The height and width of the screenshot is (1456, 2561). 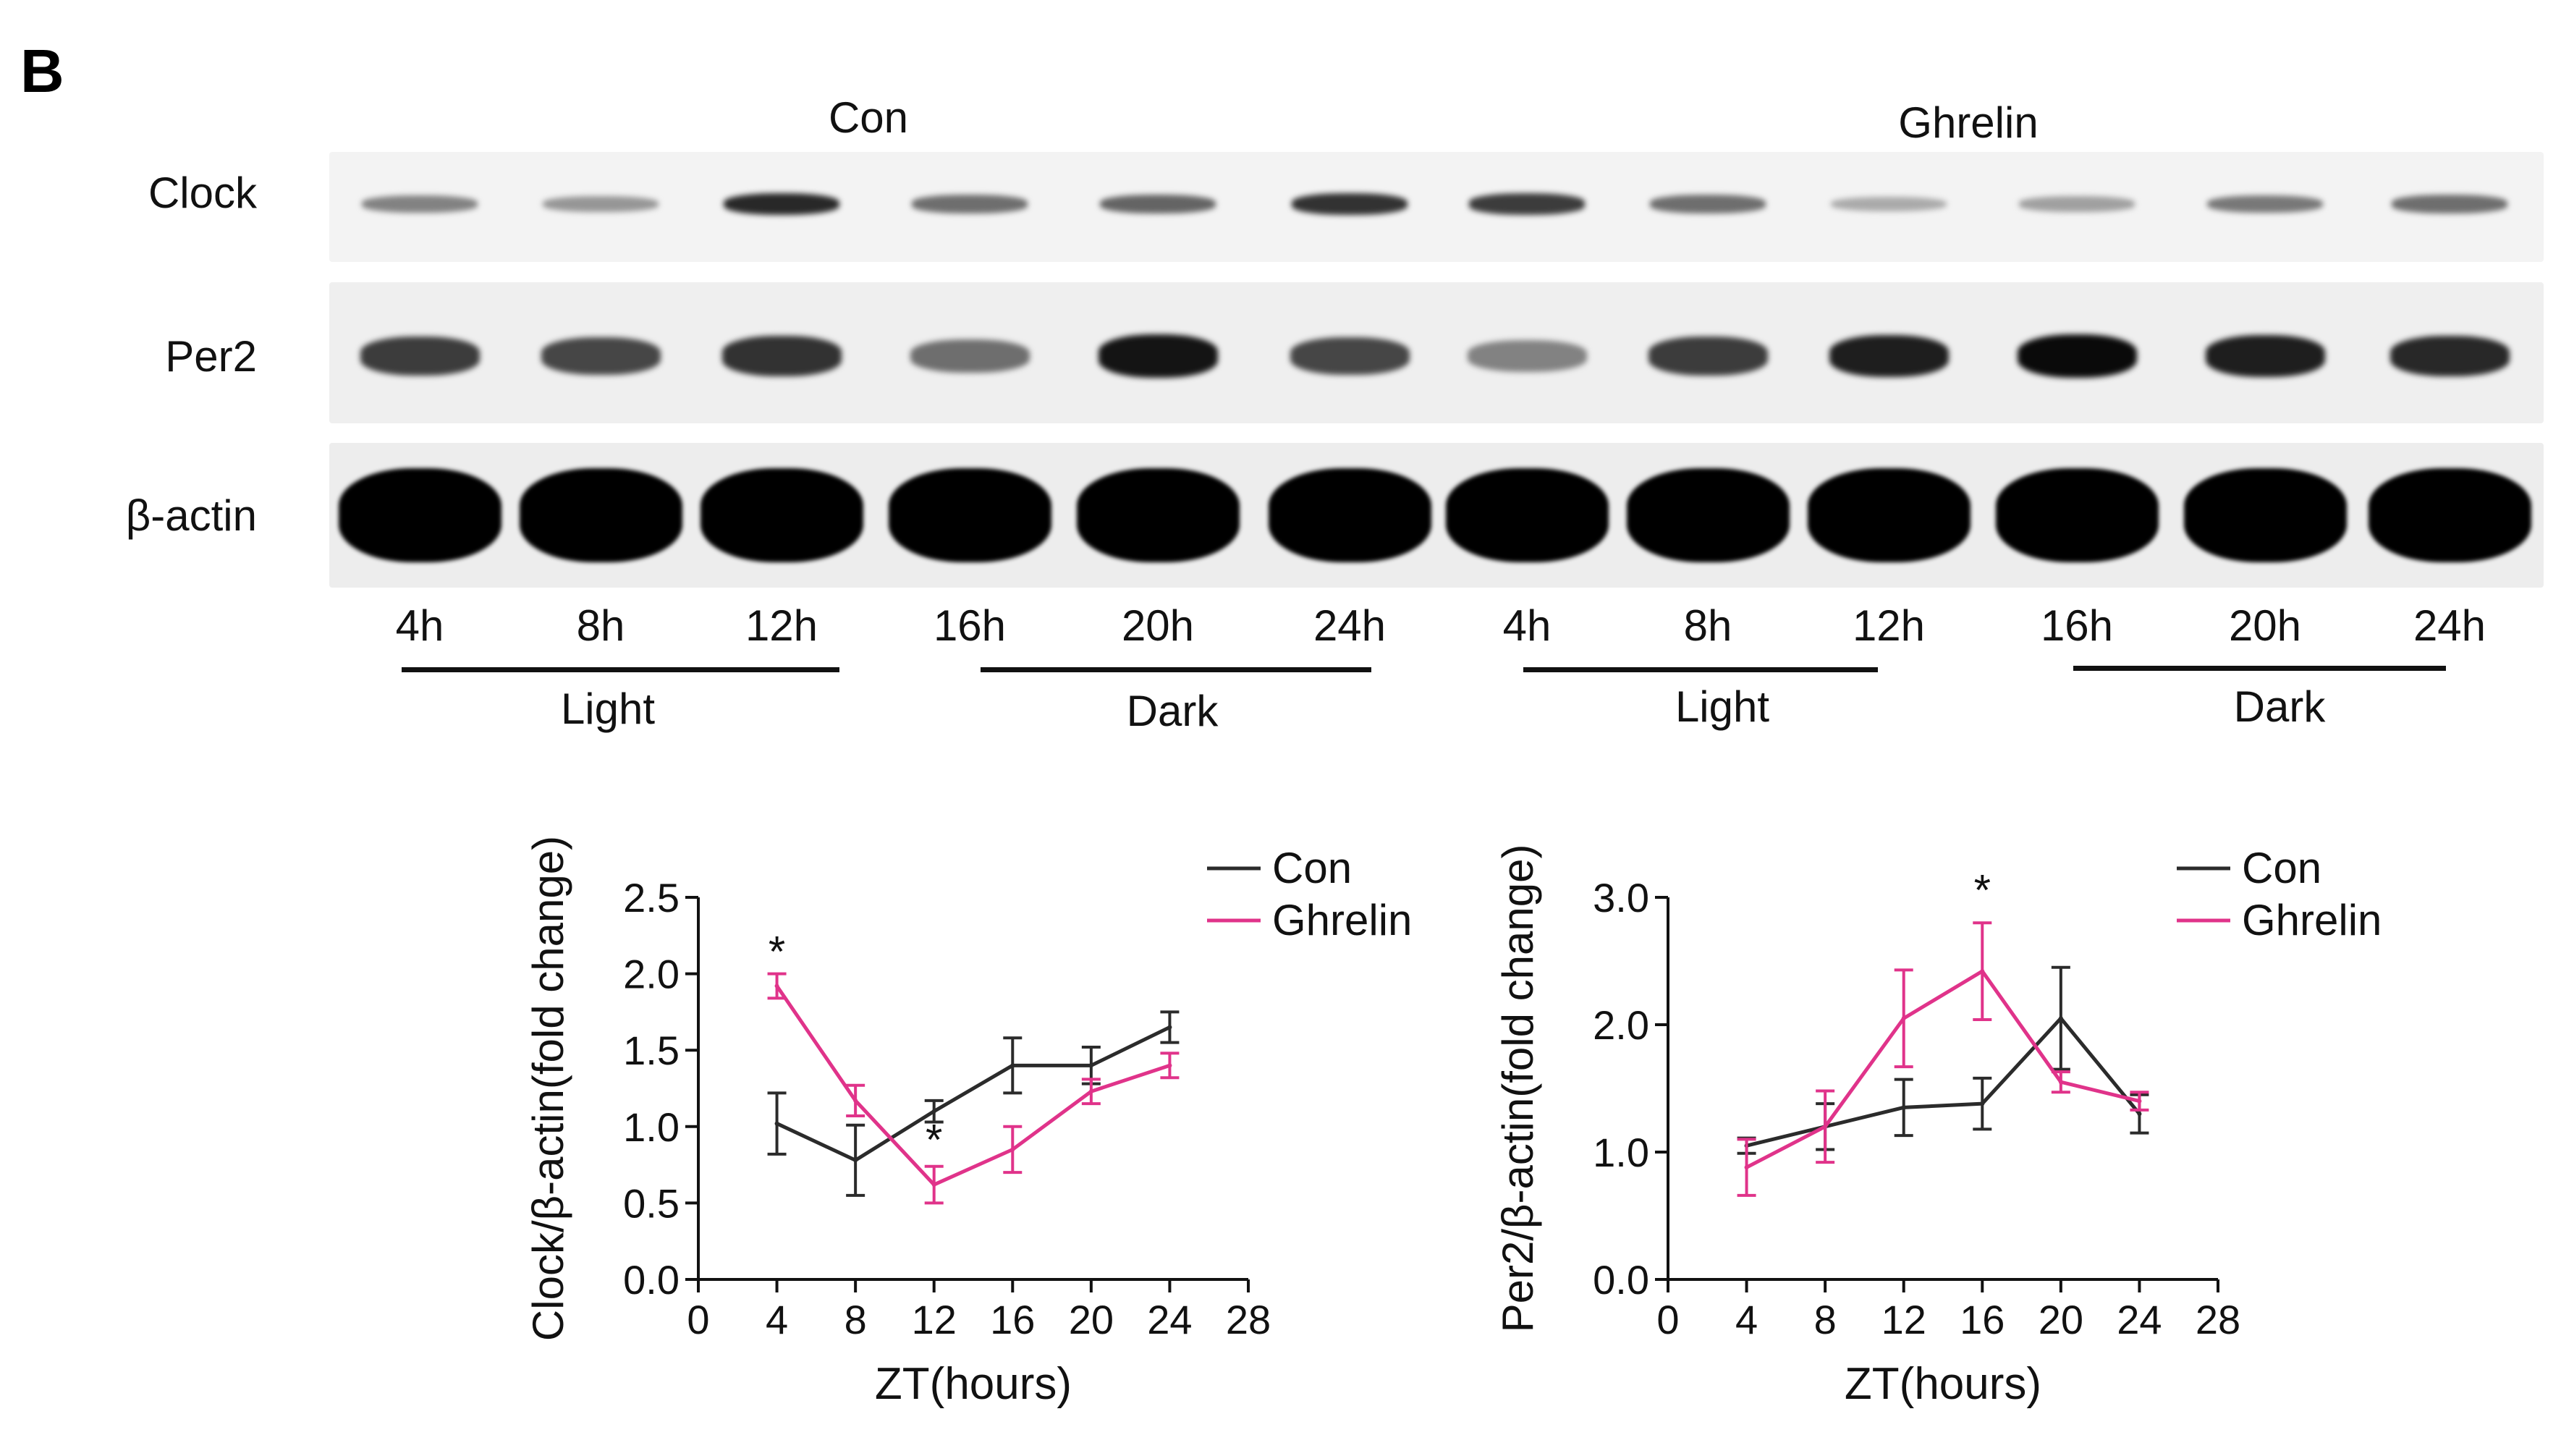 What do you see at coordinates (42, 71) in the screenshot?
I see `panel-label: B` at bounding box center [42, 71].